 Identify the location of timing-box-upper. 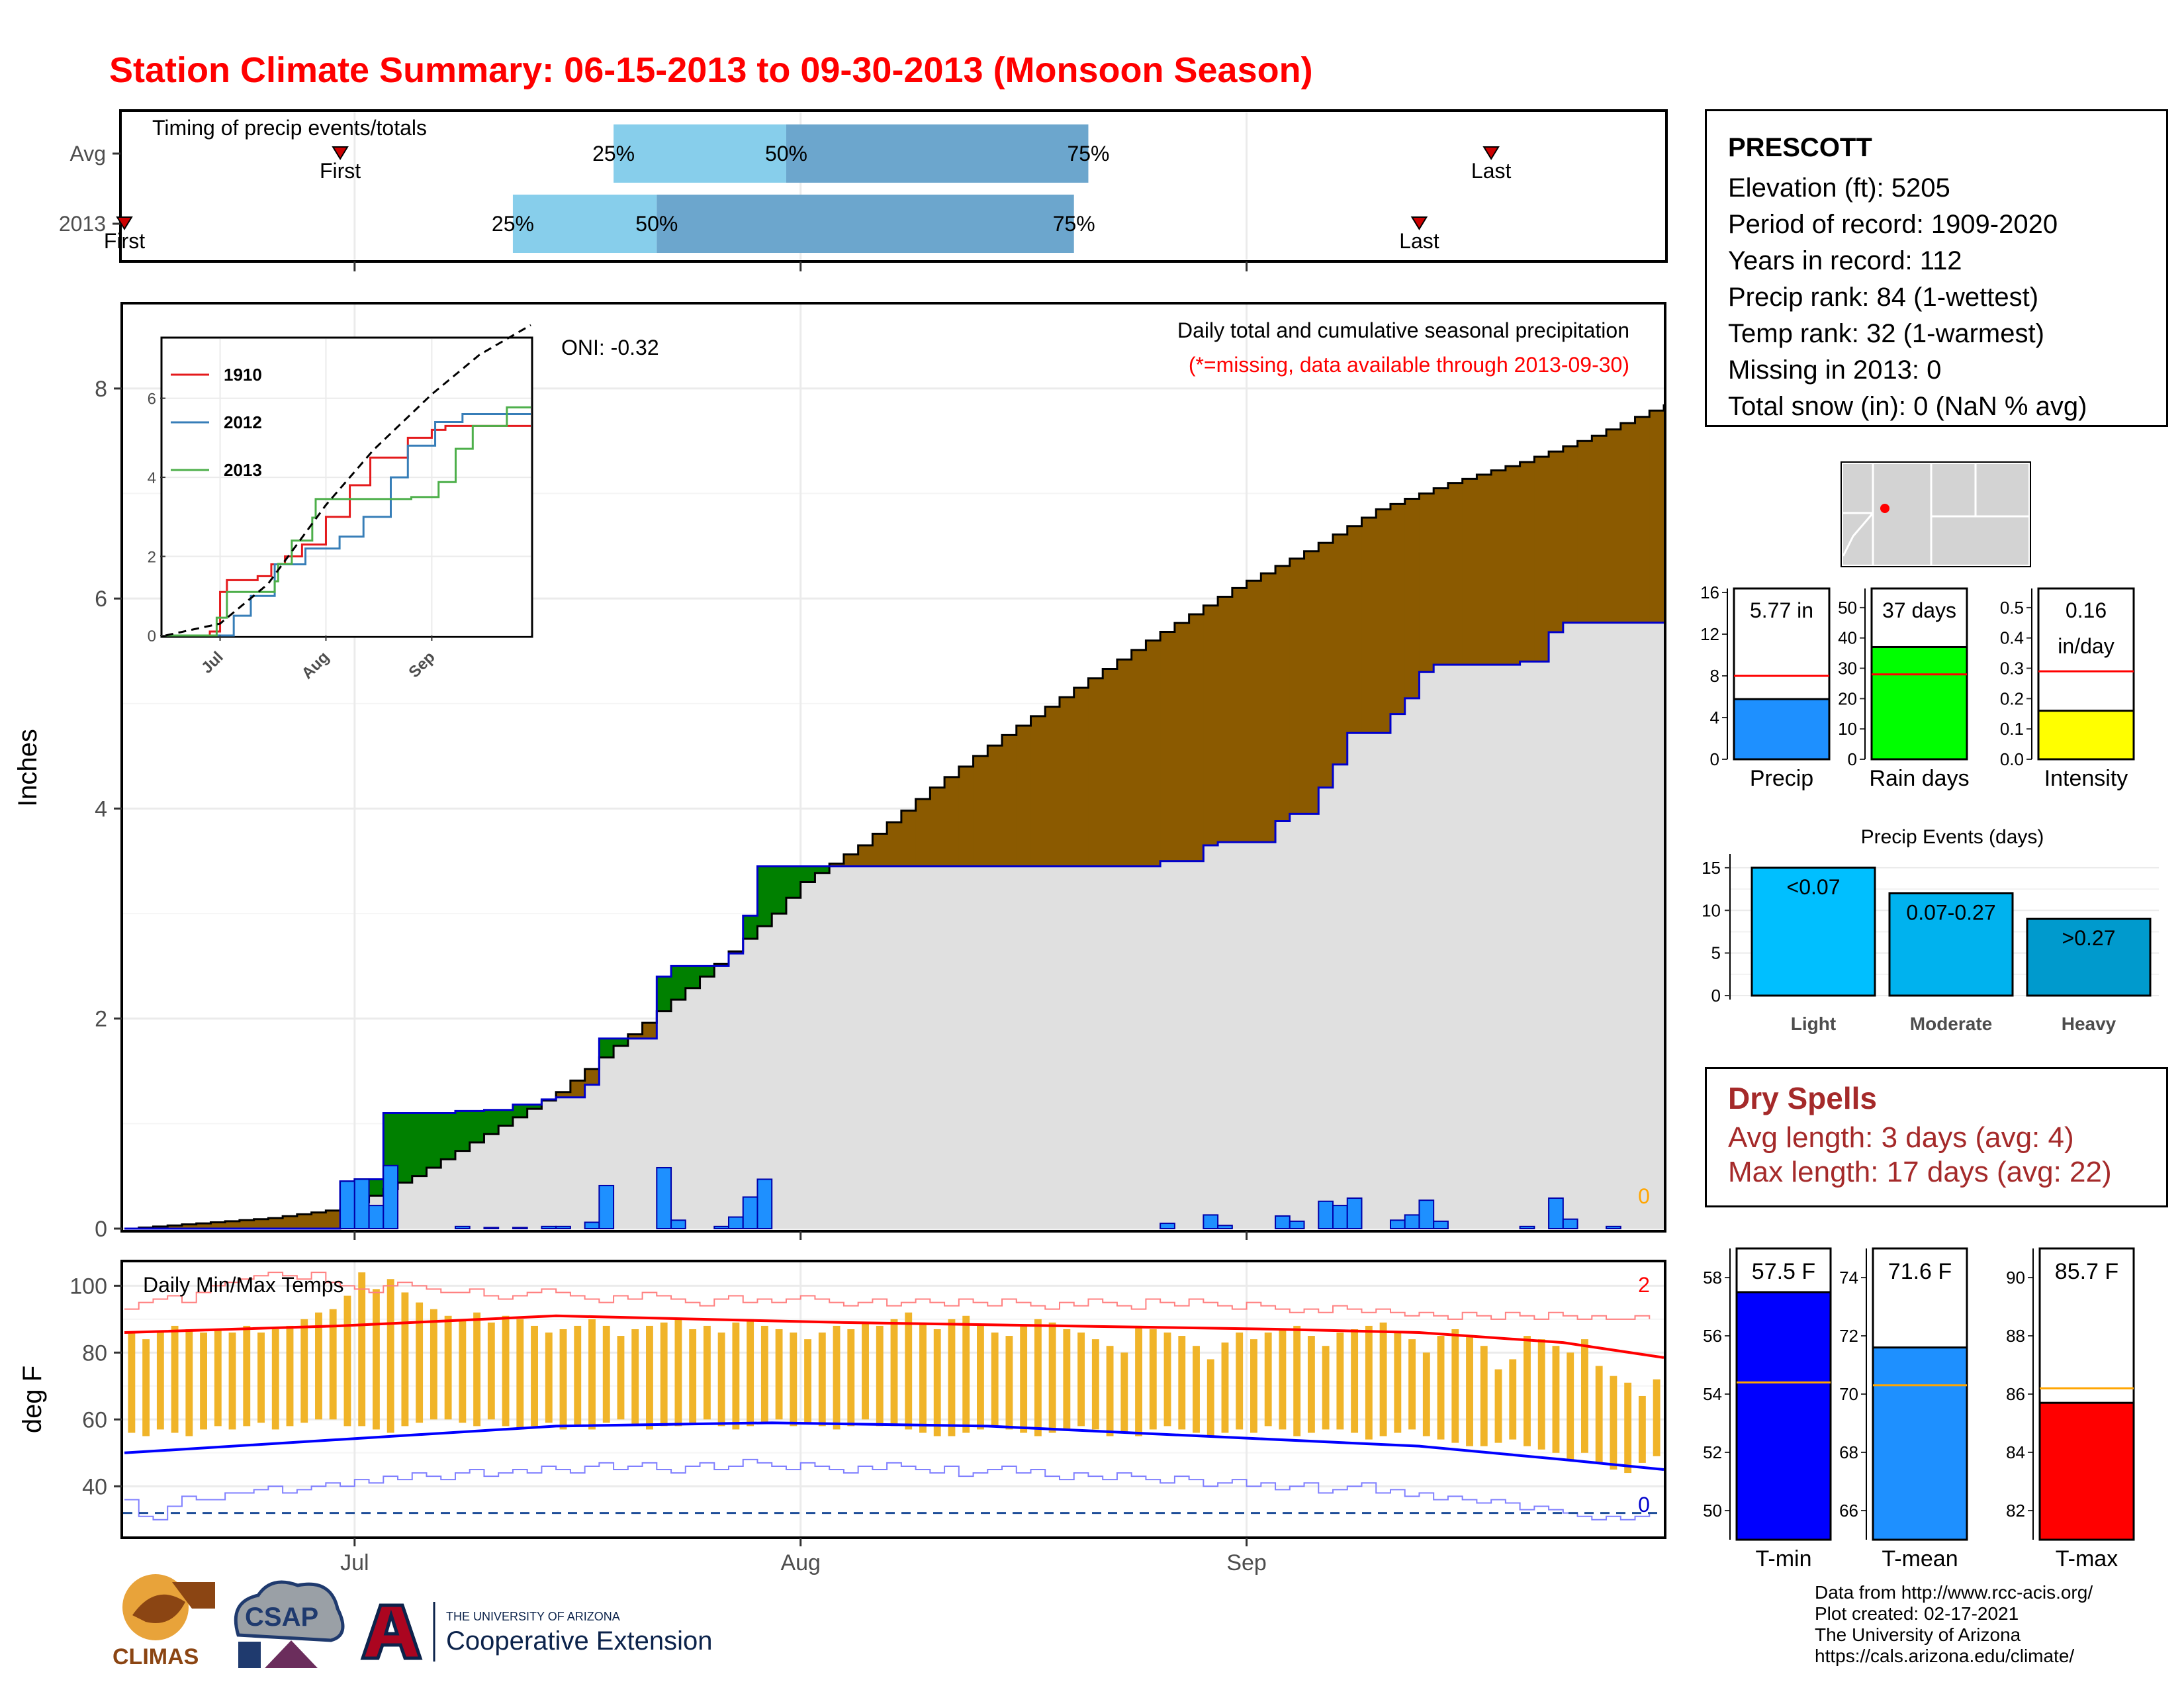
(866, 224).